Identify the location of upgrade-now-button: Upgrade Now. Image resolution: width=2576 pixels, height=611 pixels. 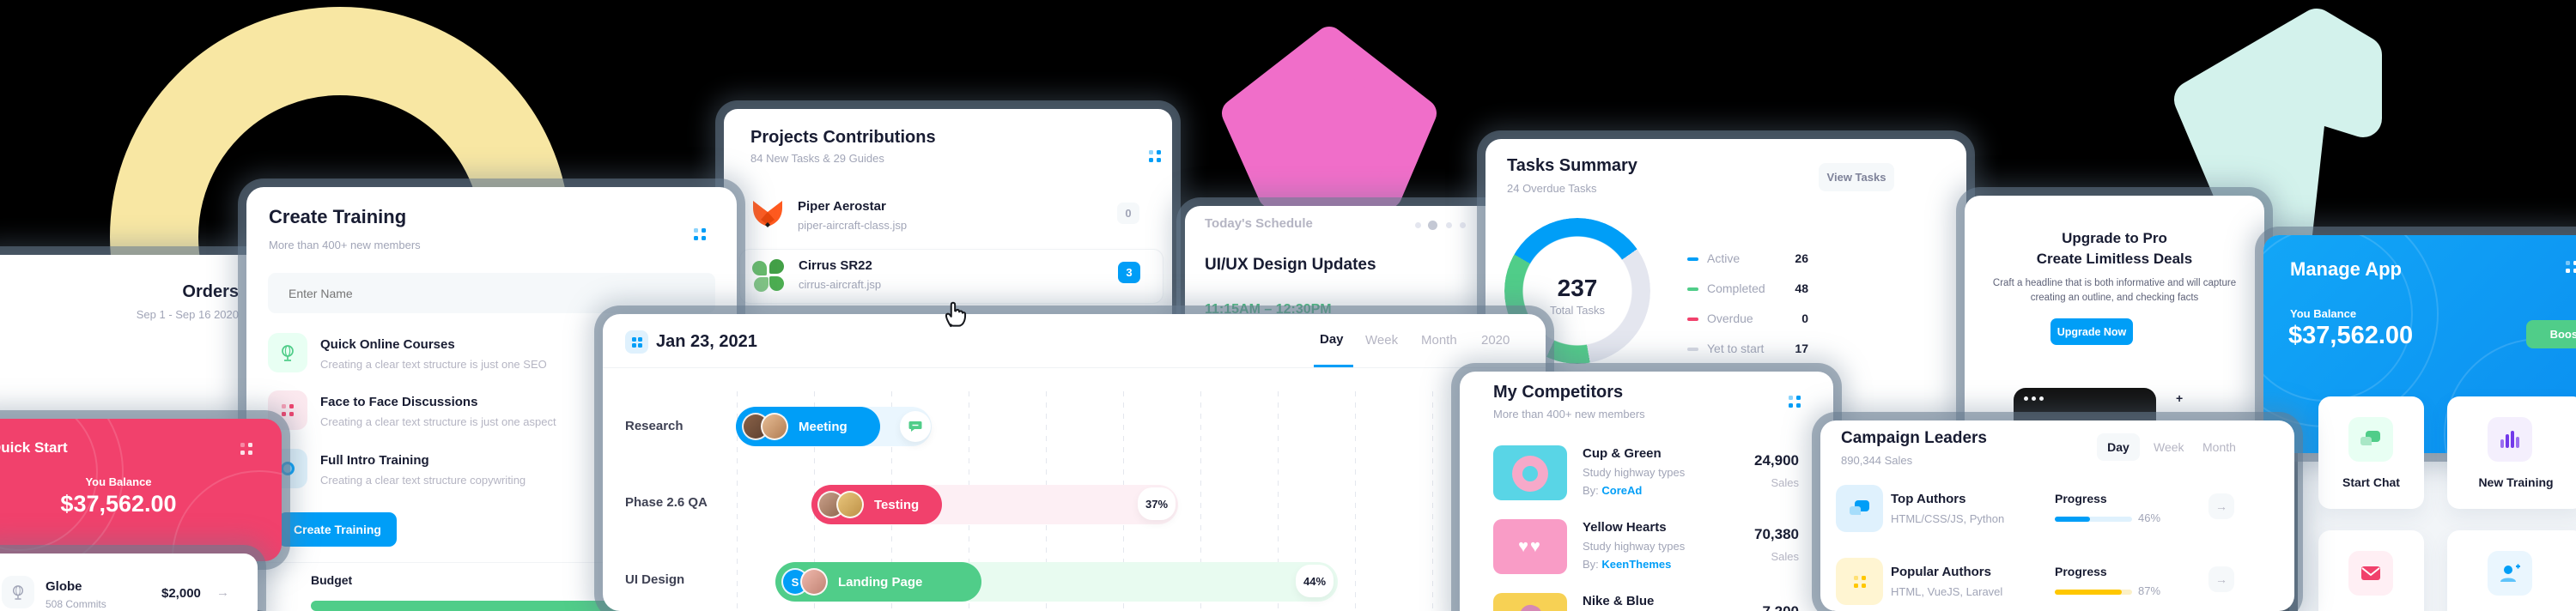
(2091, 331).